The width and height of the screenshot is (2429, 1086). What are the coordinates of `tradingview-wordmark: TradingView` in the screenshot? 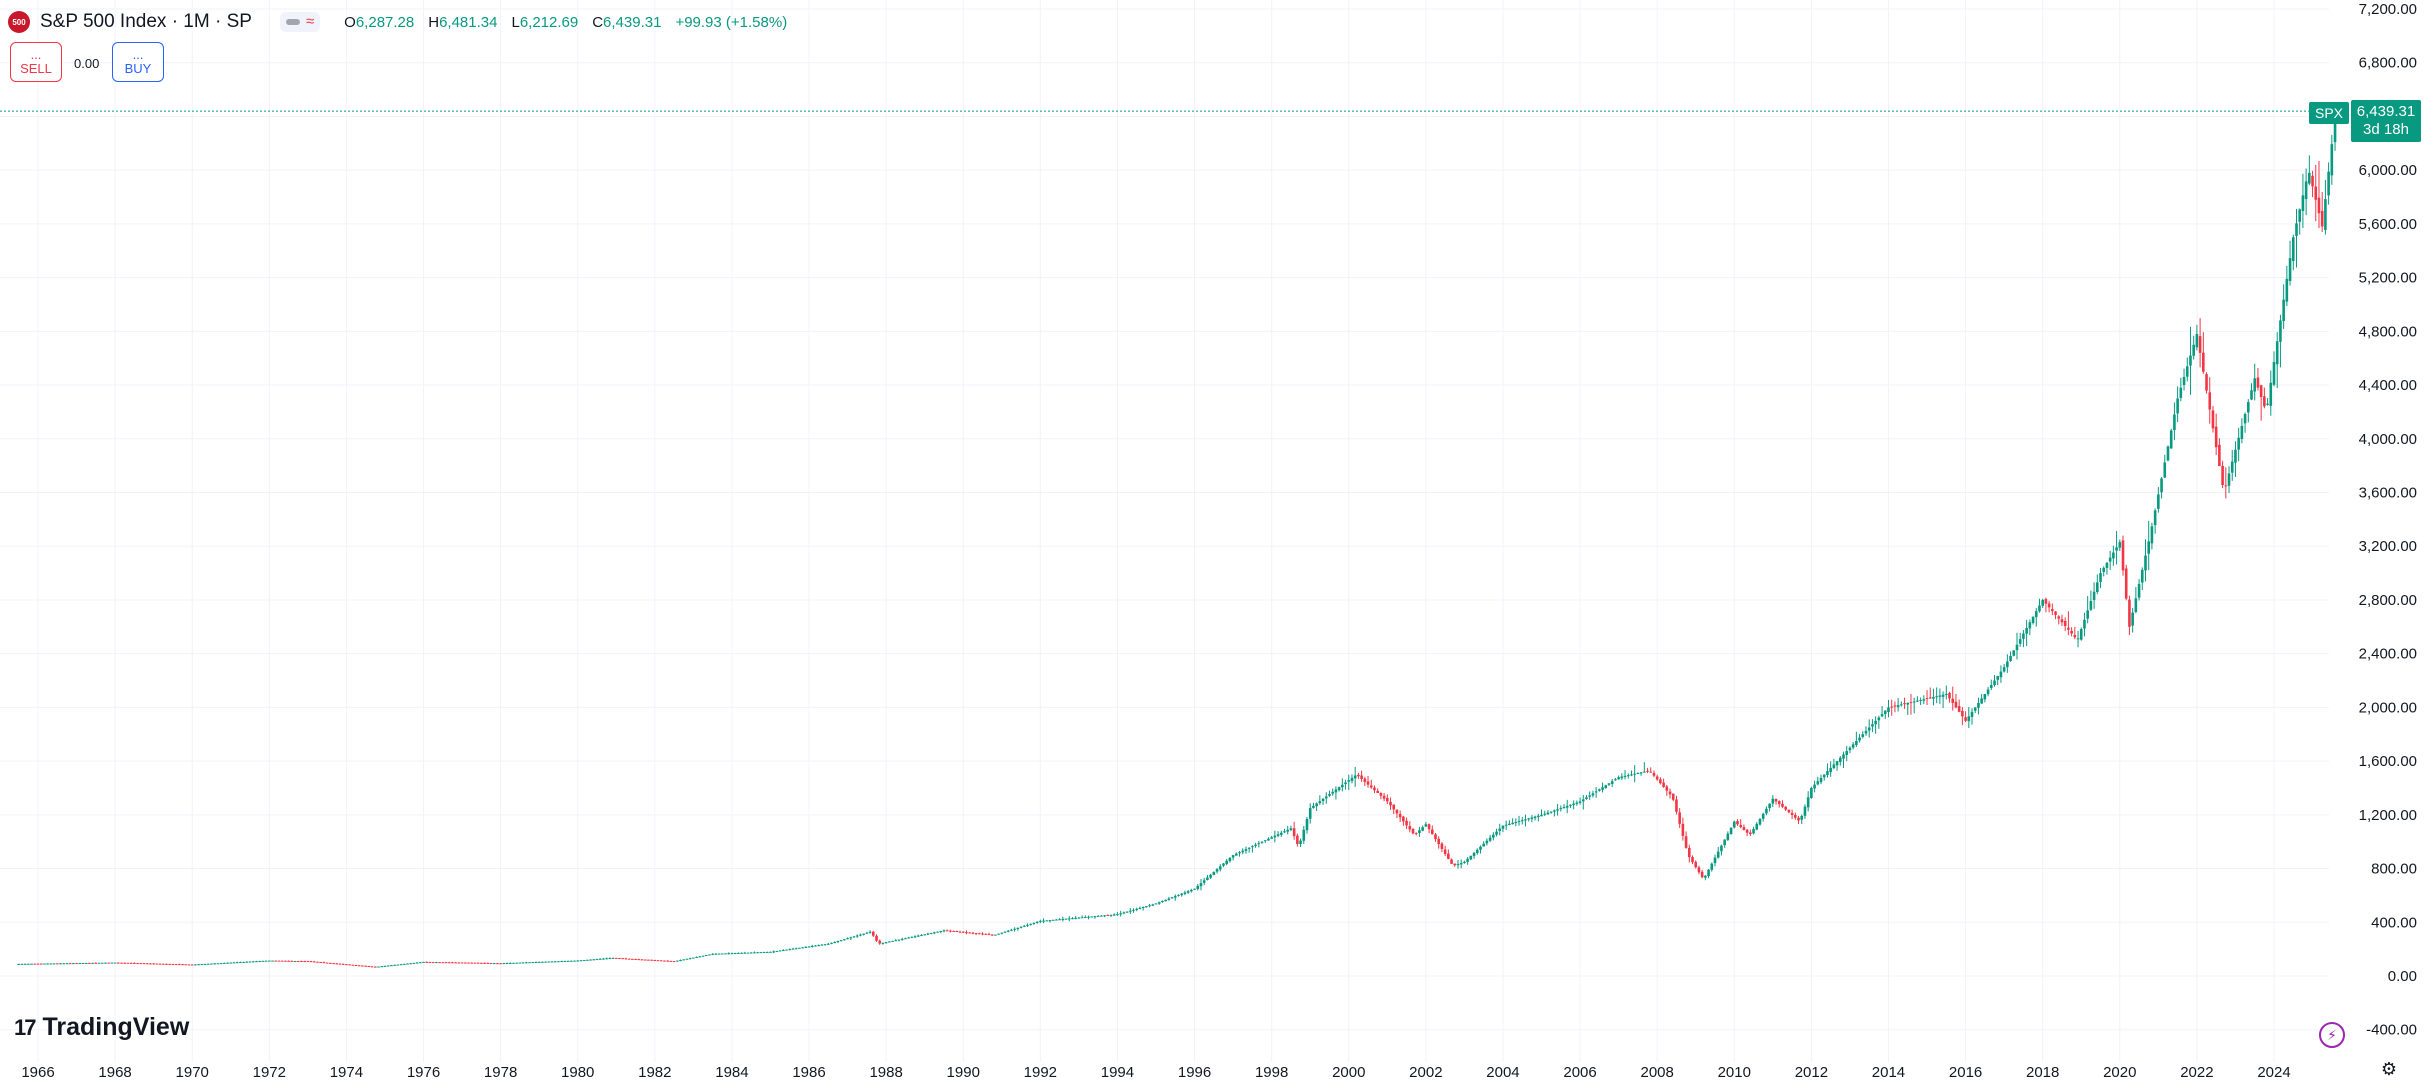 It's located at (116, 1027).